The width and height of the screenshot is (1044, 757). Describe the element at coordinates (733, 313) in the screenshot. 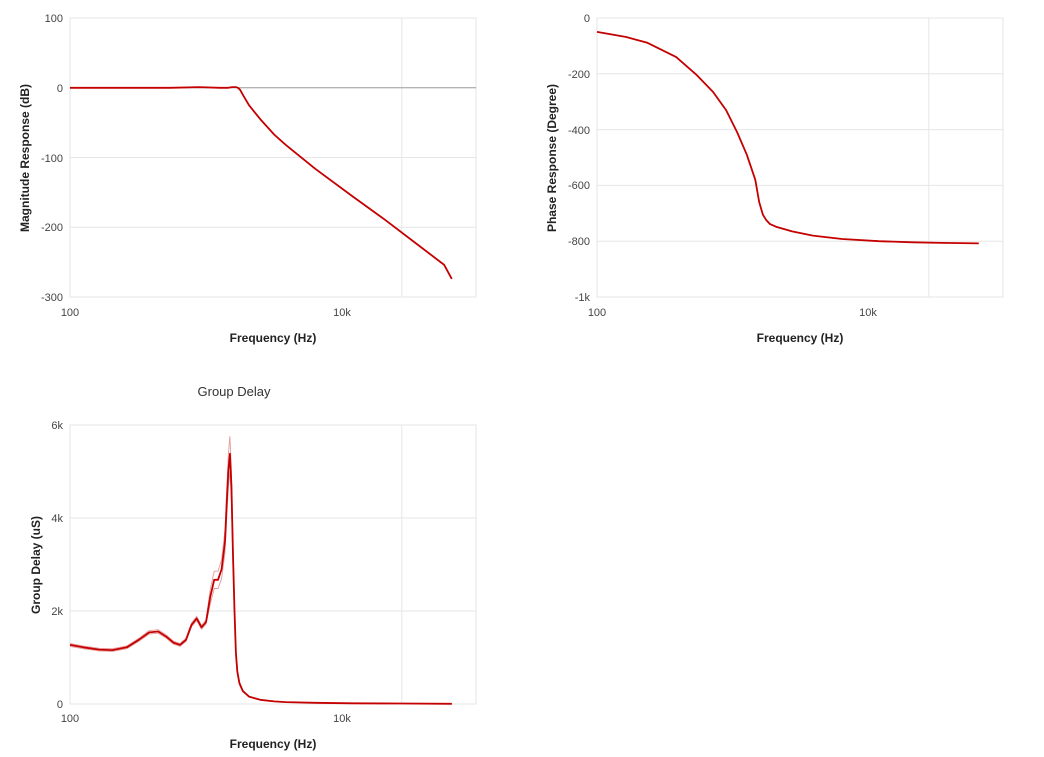

I see `phase-x-ticks: 100 10k` at that location.